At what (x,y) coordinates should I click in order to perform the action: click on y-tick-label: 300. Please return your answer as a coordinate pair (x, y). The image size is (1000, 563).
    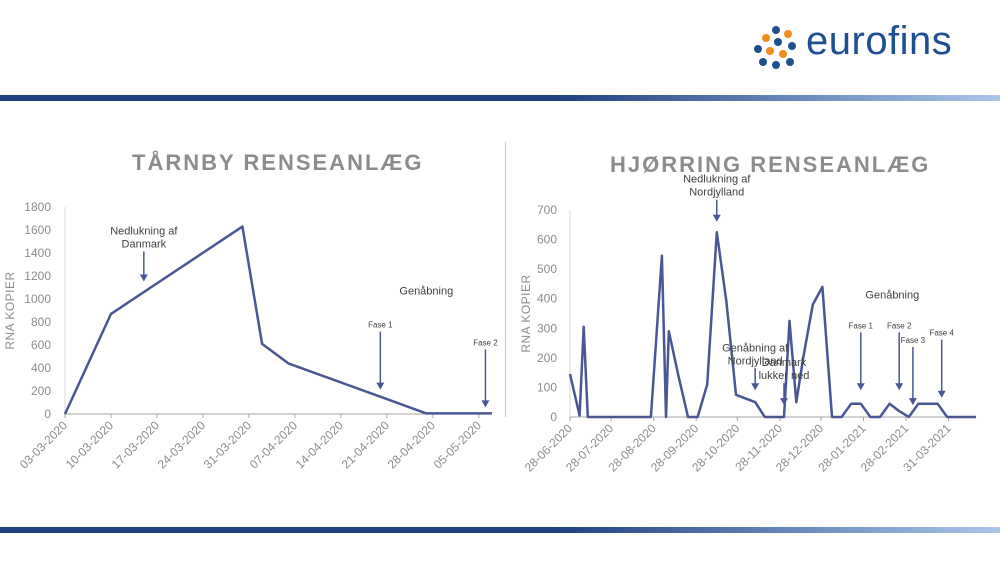
    Looking at the image, I should click on (547, 328).